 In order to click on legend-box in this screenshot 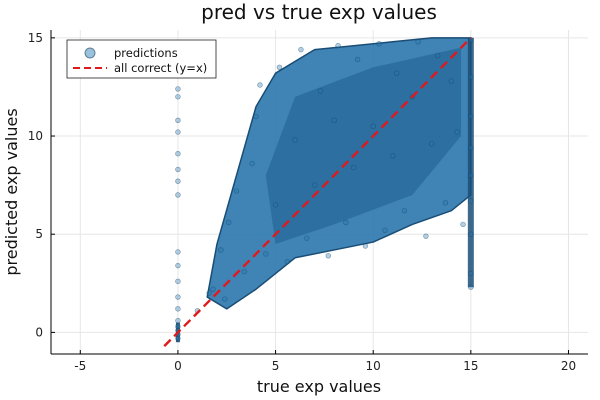, I will do `click(141, 59)`.